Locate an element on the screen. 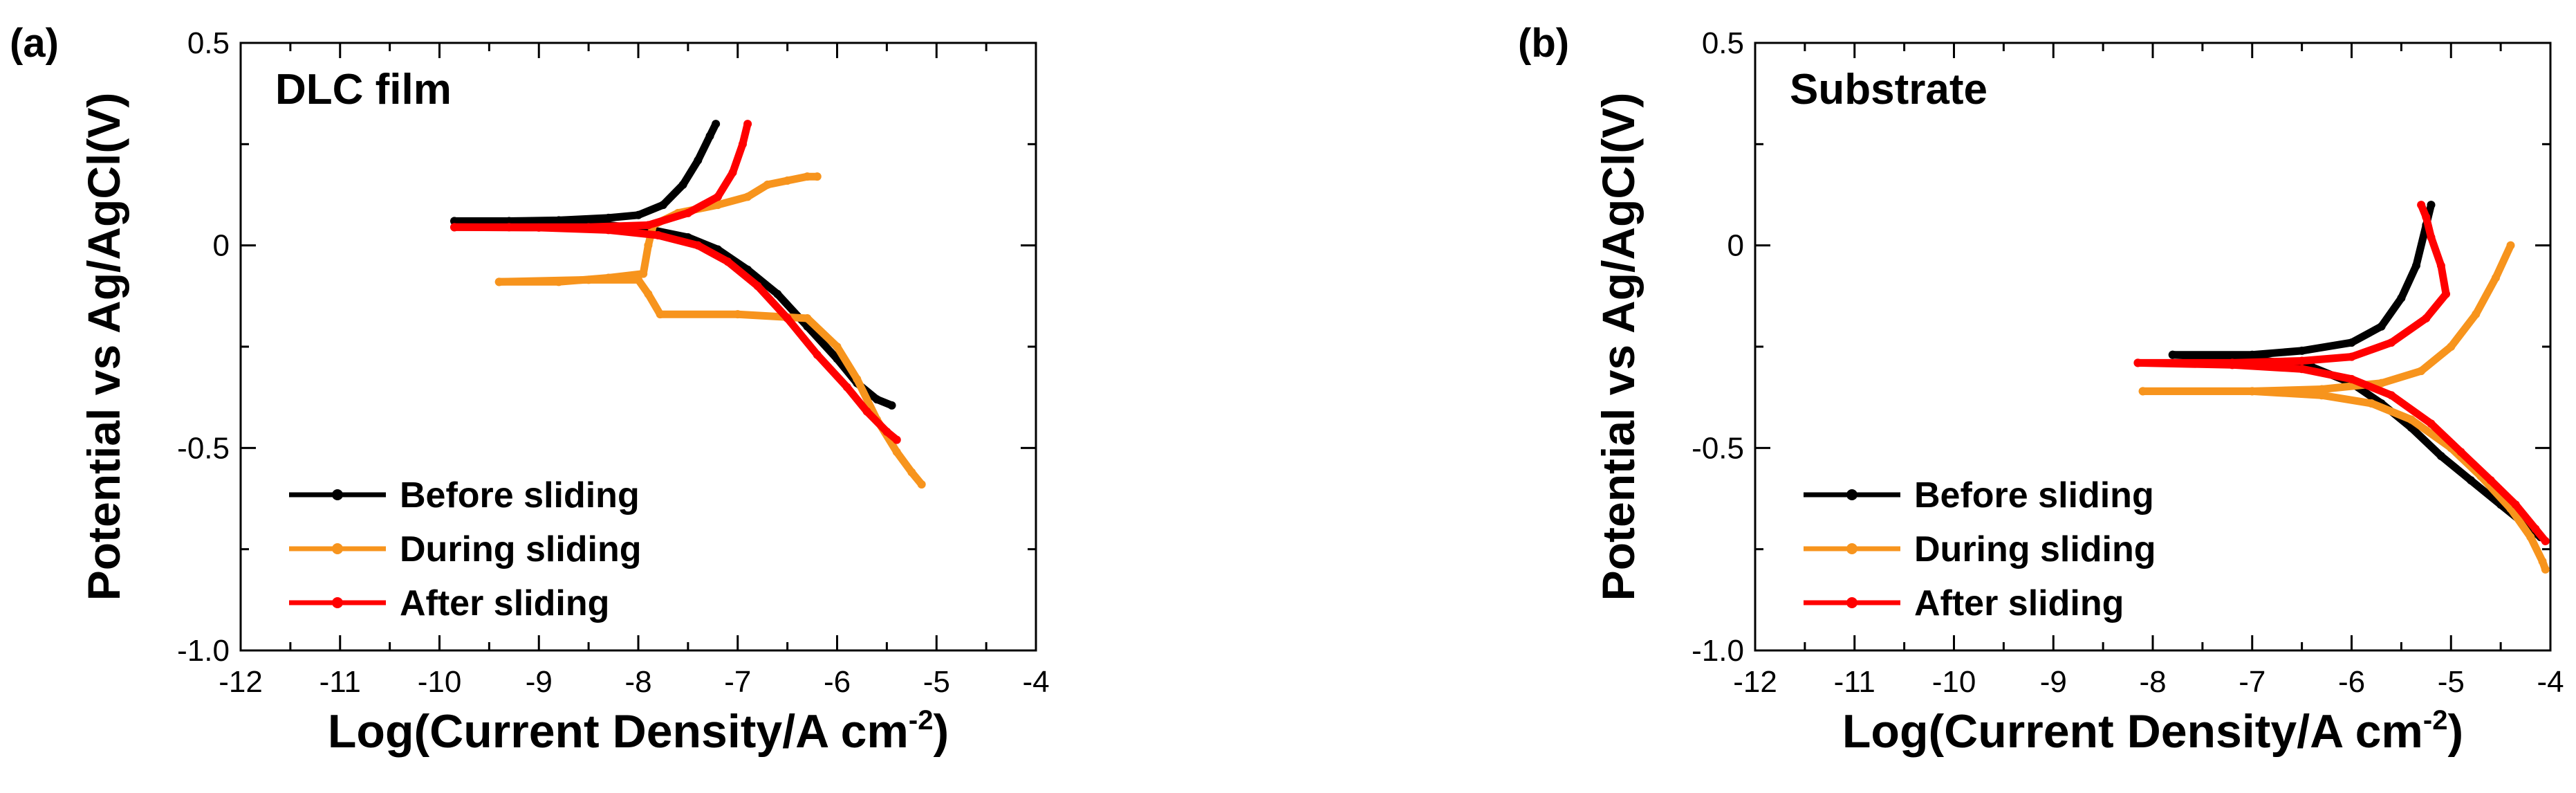  y-tick-label: 0 is located at coordinates (222, 246).